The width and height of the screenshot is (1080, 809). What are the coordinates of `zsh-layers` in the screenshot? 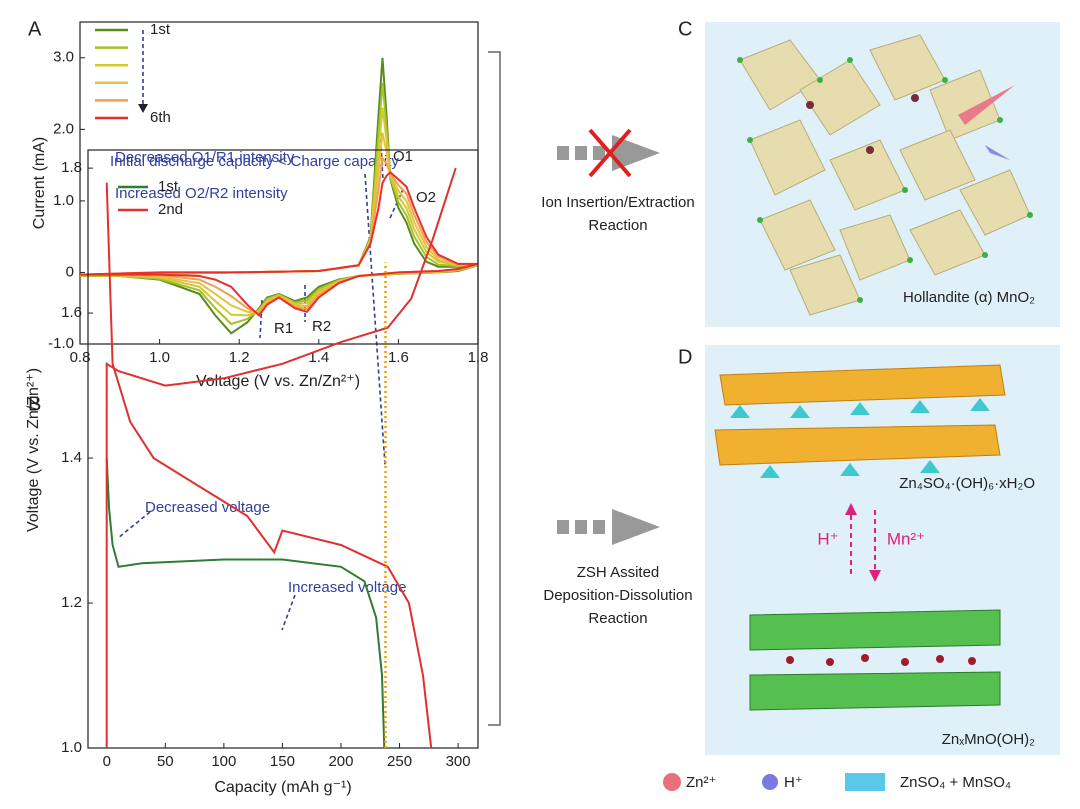 It's located at (860, 421).